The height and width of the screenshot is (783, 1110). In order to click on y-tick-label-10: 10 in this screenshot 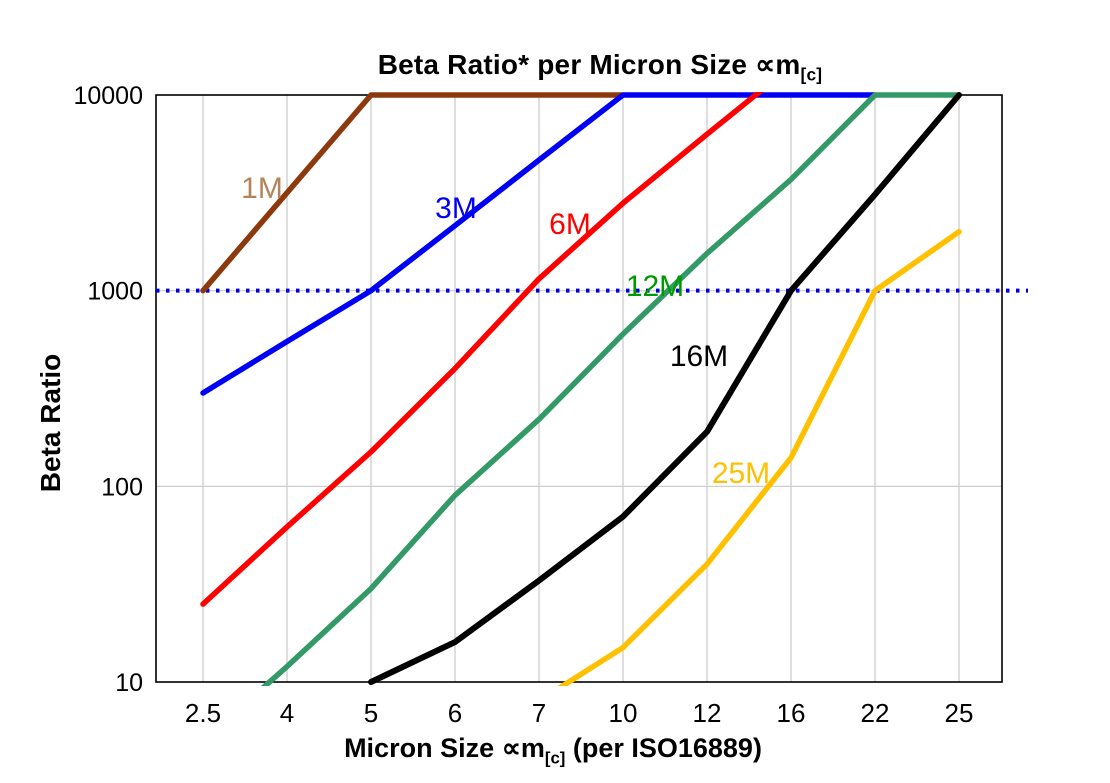, I will do `click(129, 683)`.